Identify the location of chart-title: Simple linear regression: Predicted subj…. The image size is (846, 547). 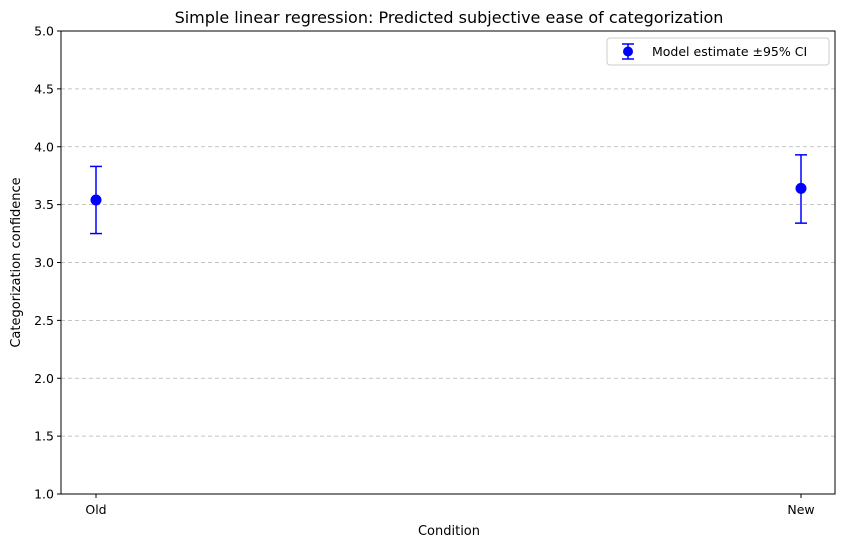
(449, 17).